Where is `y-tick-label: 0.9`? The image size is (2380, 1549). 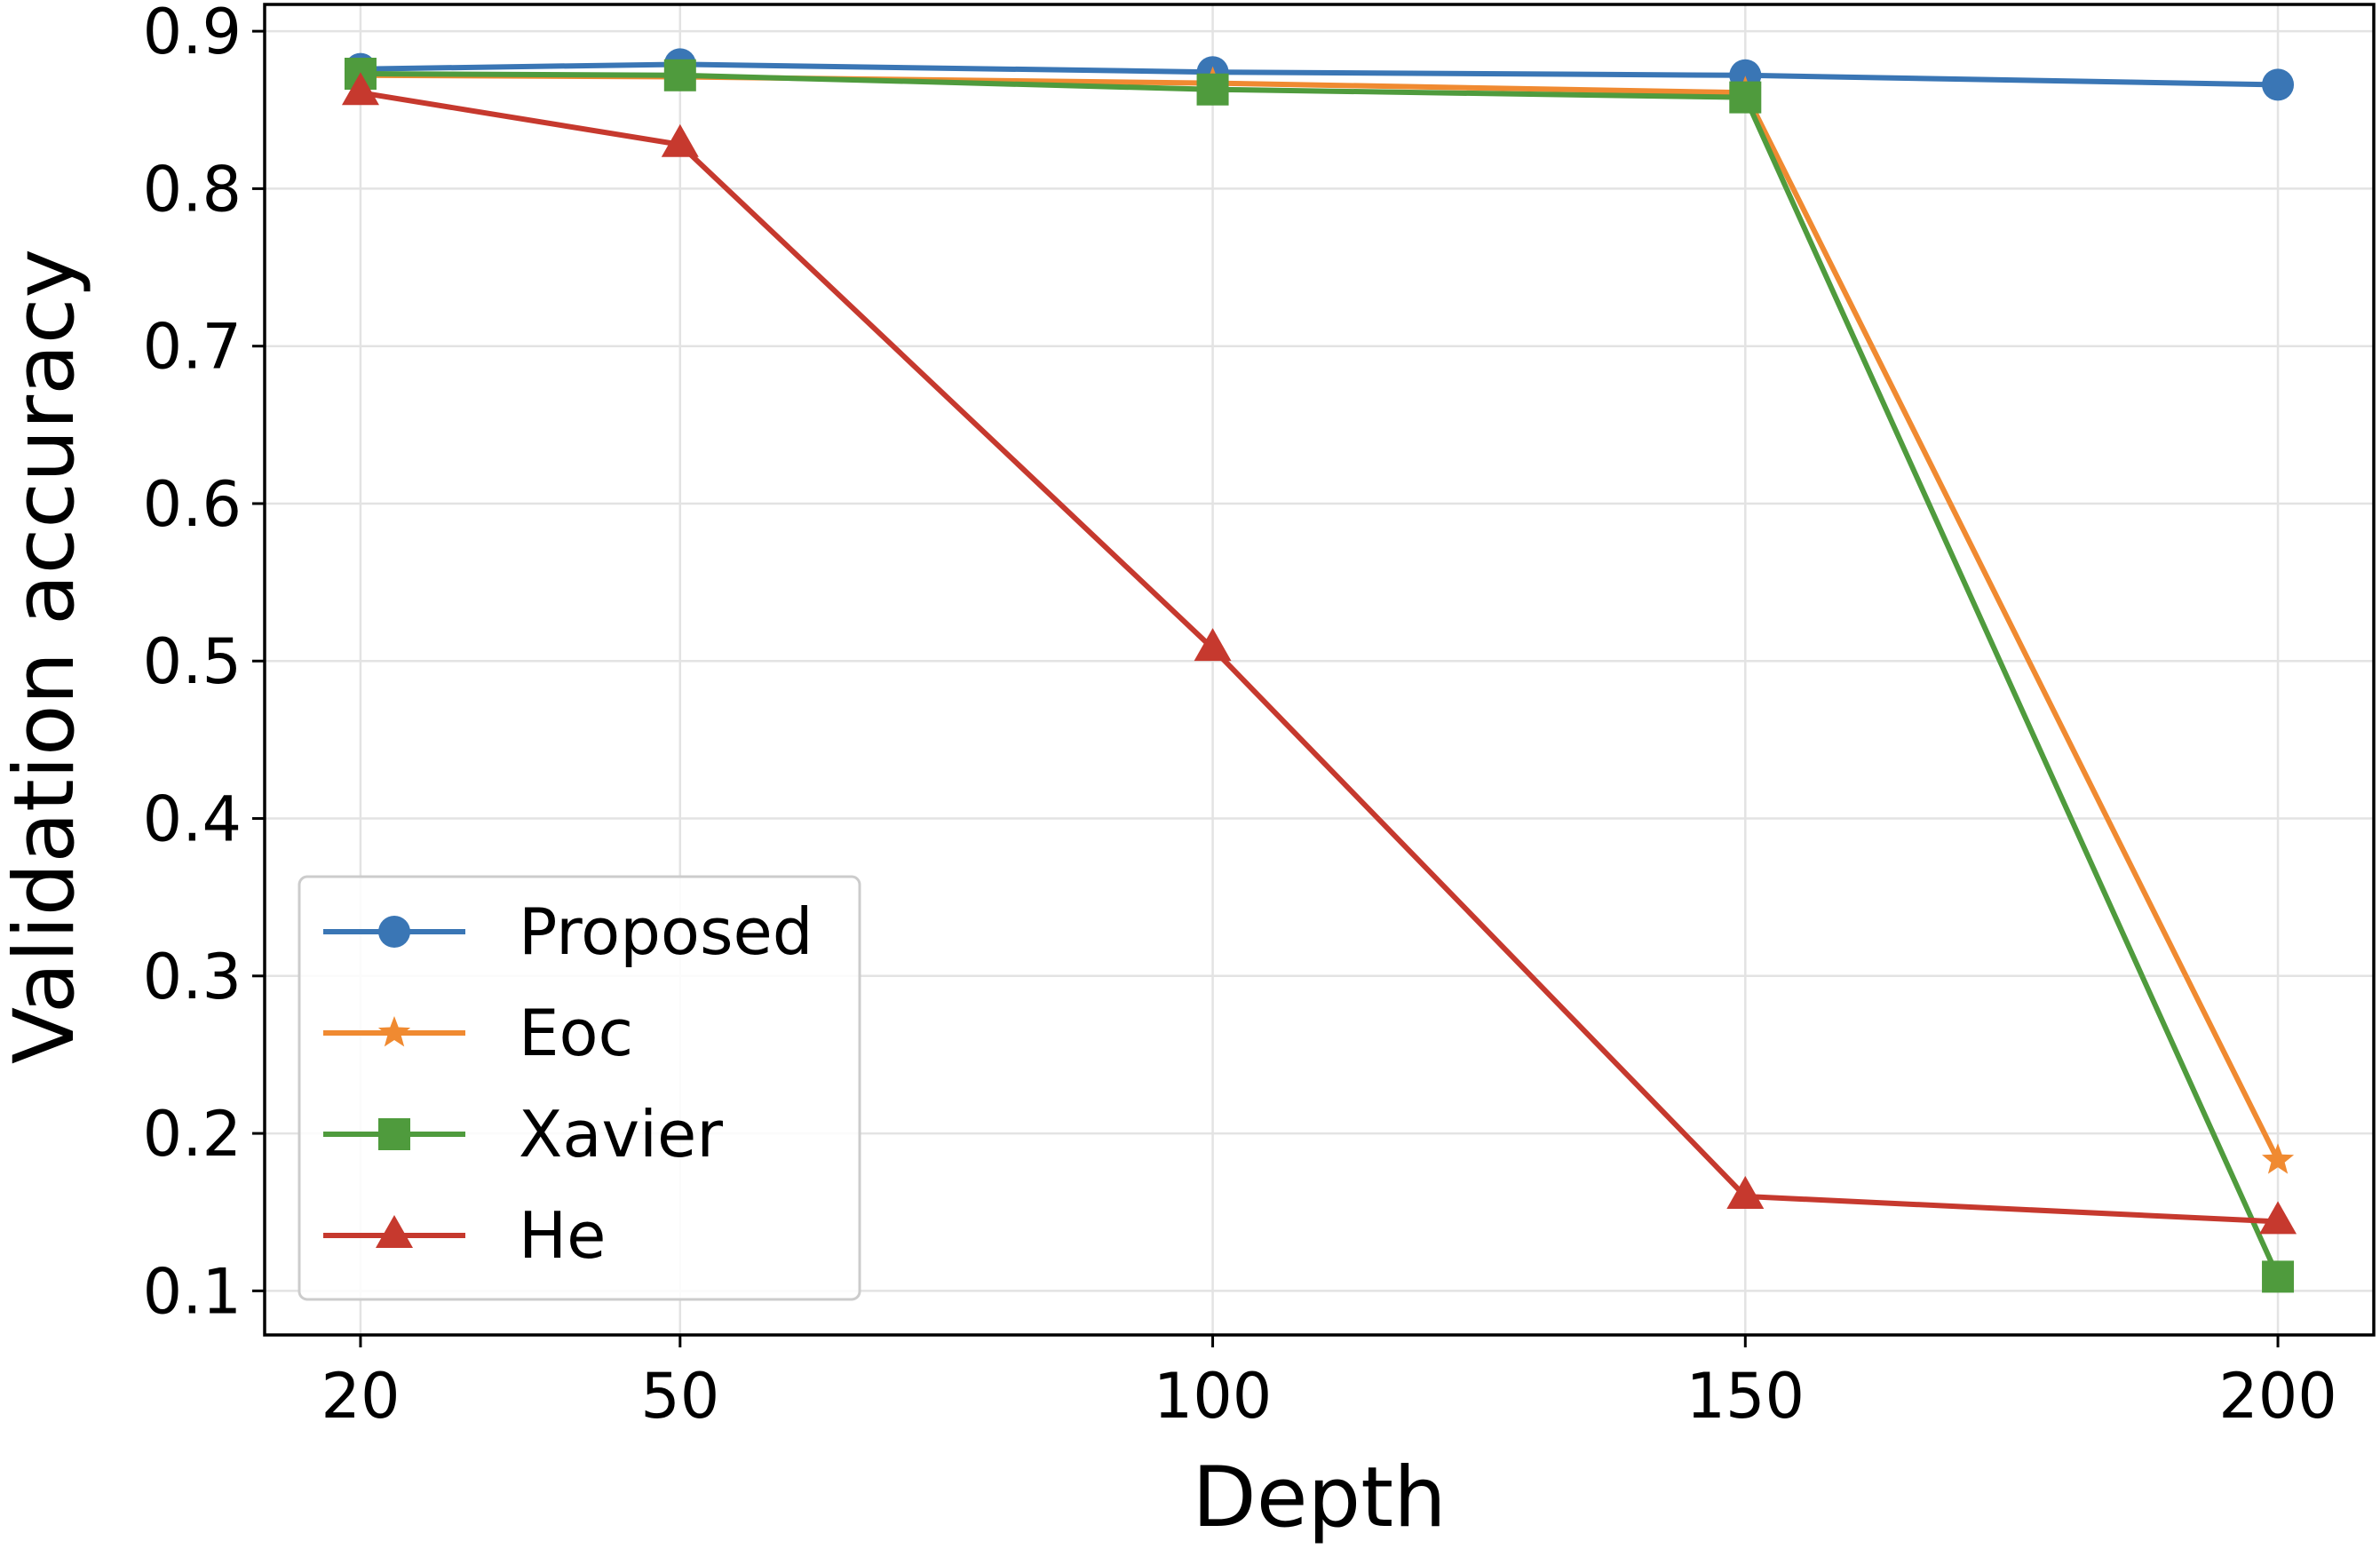
y-tick-label: 0.9 is located at coordinates (192, 34).